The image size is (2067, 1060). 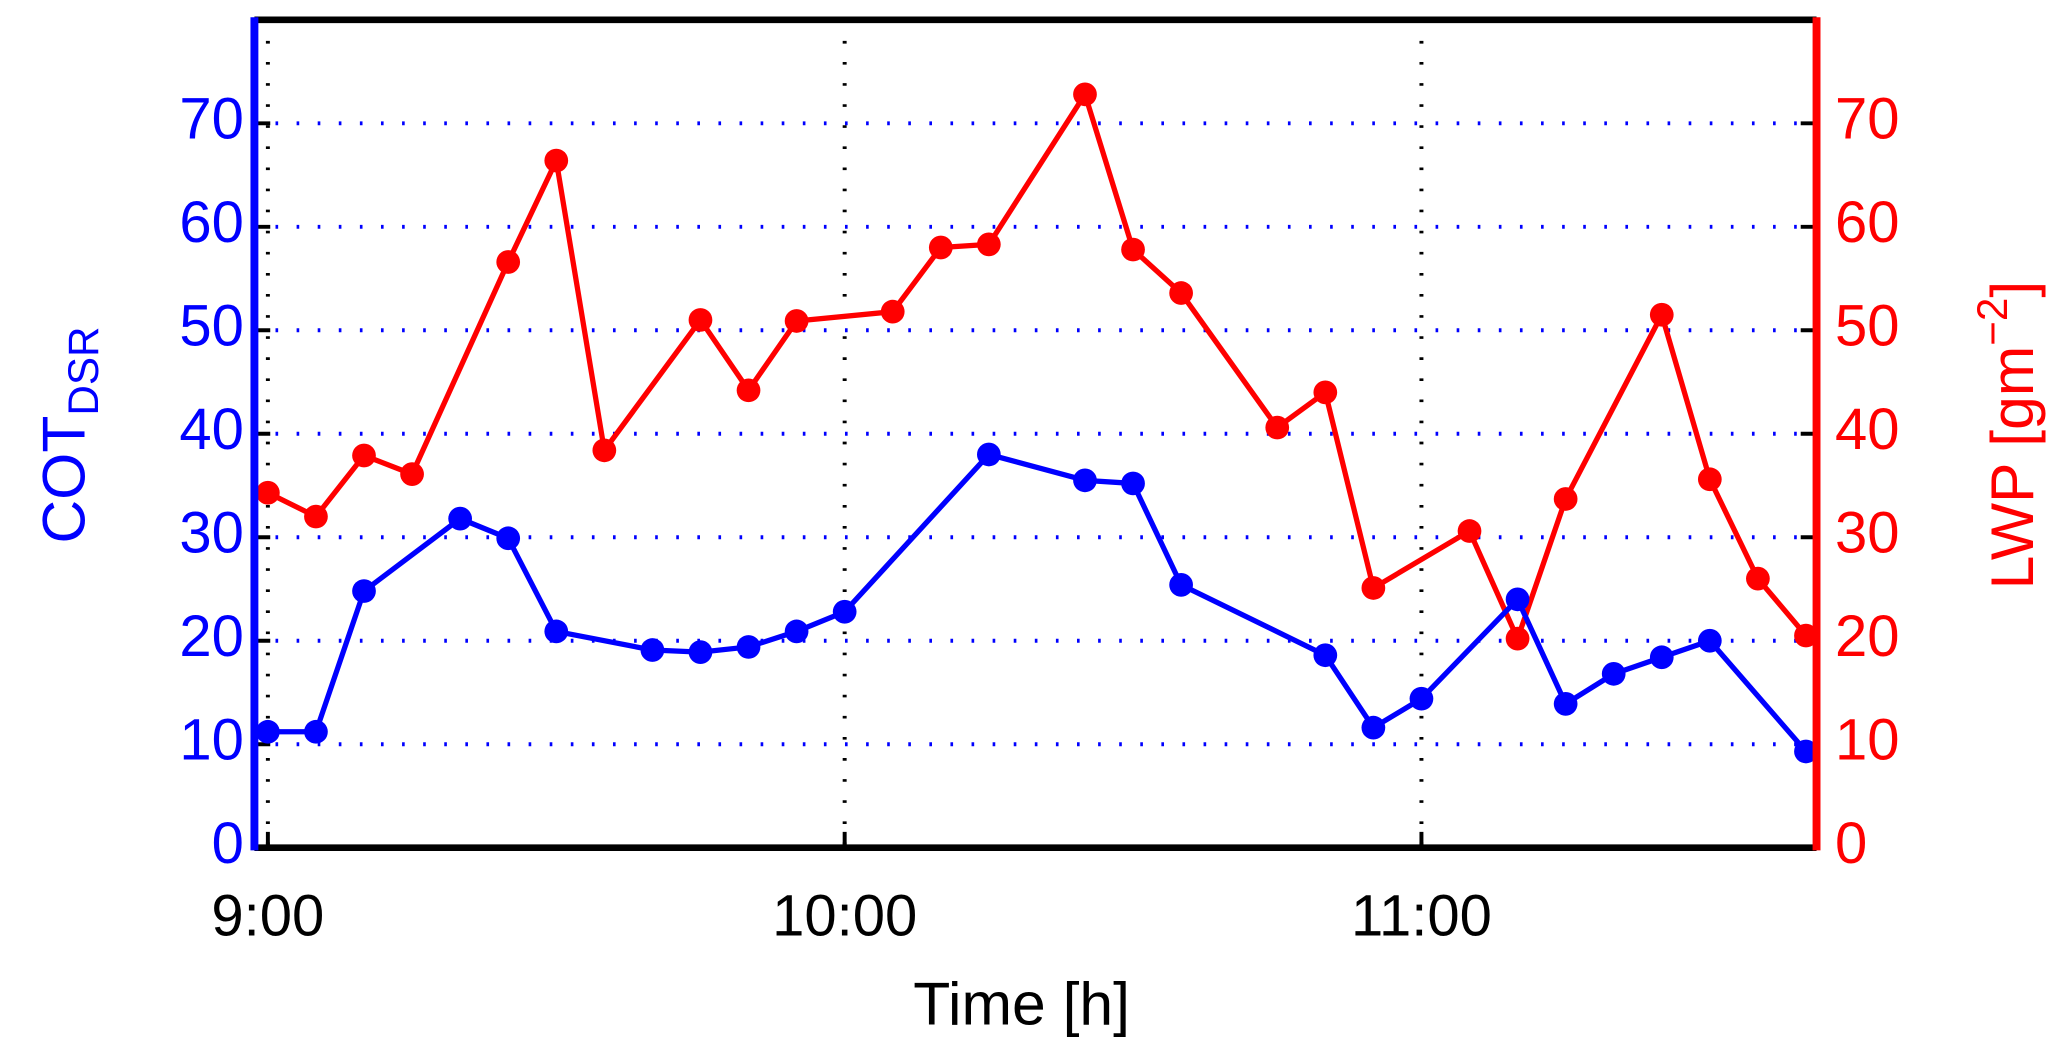 What do you see at coordinates (211, 636) in the screenshot?
I see `y-tick-label: 20` at bounding box center [211, 636].